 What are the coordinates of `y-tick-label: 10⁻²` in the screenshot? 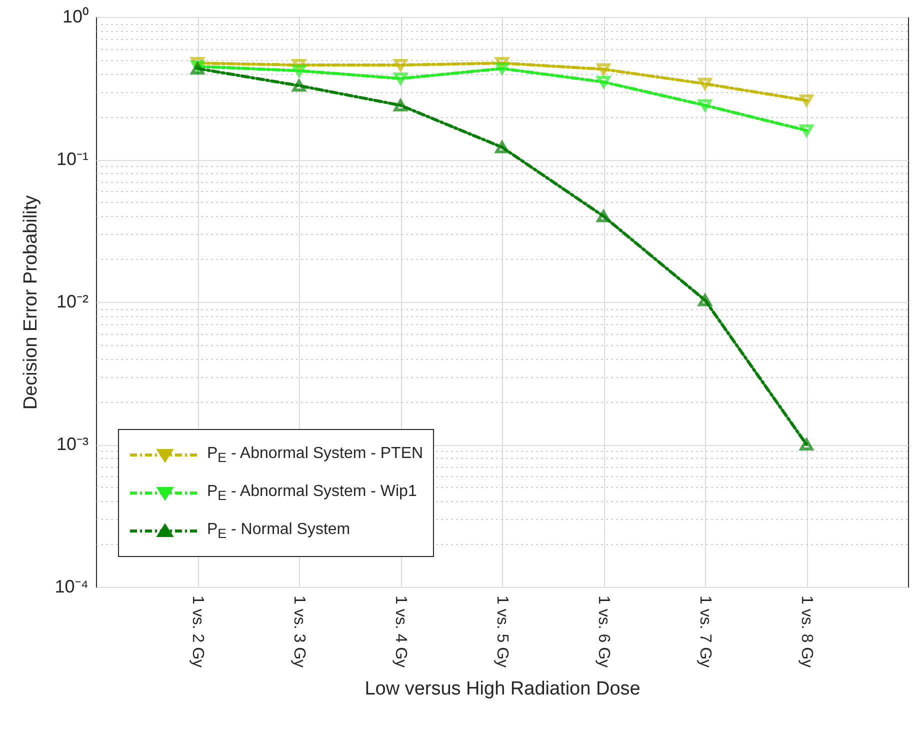 It's located at (72, 302).